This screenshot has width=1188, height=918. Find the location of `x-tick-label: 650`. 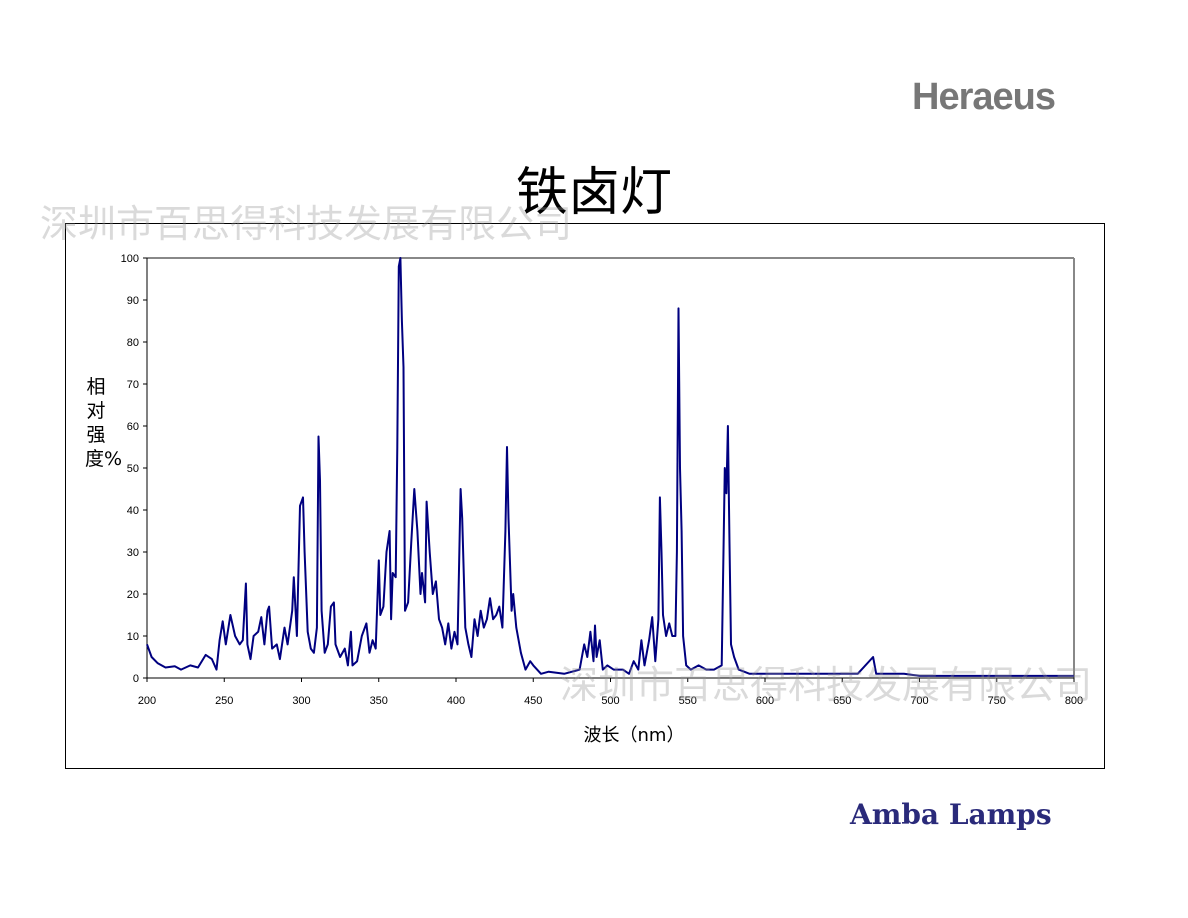

x-tick-label: 650 is located at coordinates (842, 701).